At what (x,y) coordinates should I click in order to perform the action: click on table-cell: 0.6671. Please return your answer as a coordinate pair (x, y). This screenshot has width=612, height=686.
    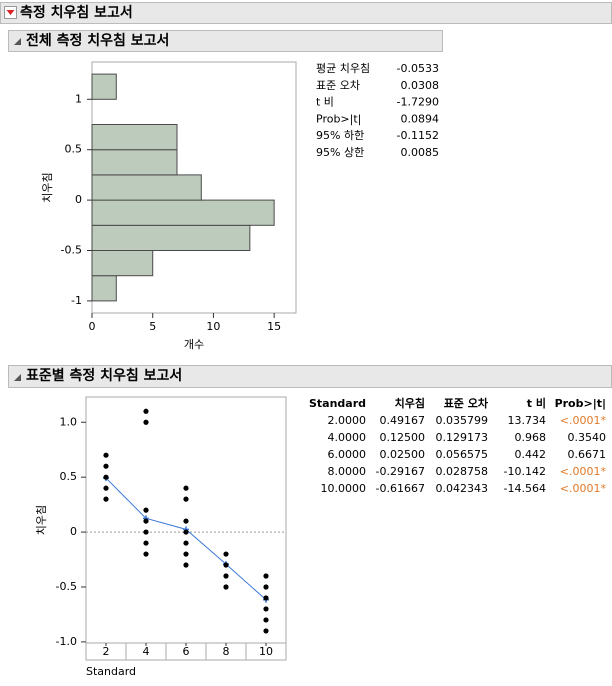
    Looking at the image, I should click on (587, 454).